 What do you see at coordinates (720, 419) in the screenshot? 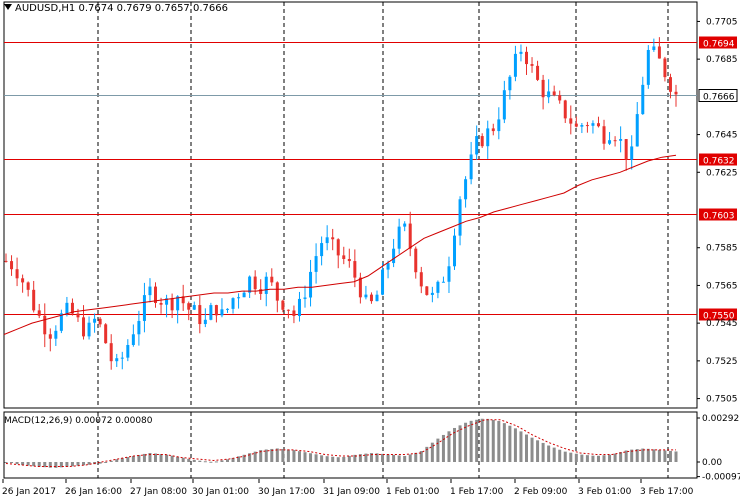
I see `macd-tick-label: 0.00292` at bounding box center [720, 419].